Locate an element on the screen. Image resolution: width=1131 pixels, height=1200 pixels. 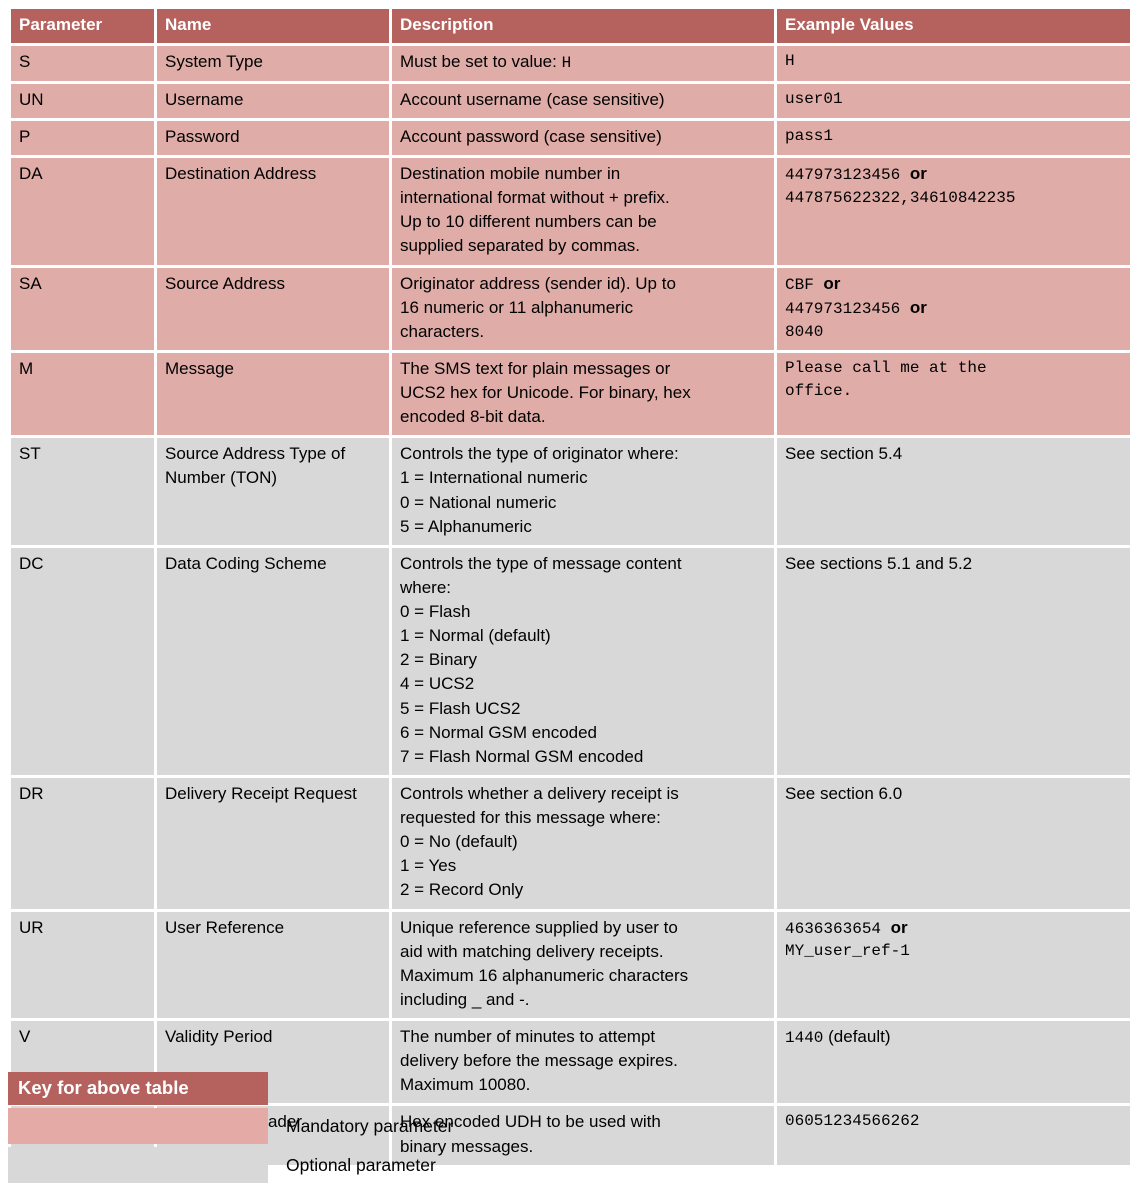
key-row-mandatory: Mandatory parameter is located at coordinates (358, 1126).